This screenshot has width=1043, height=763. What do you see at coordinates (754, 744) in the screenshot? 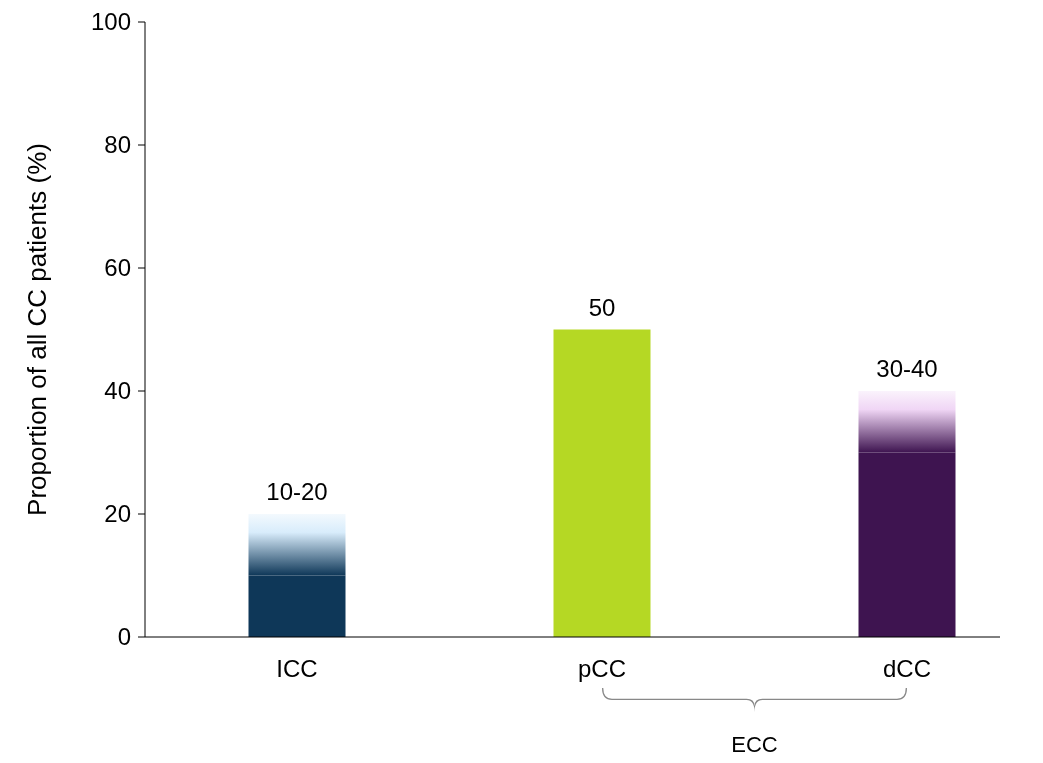
I see `text: ECC` at bounding box center [754, 744].